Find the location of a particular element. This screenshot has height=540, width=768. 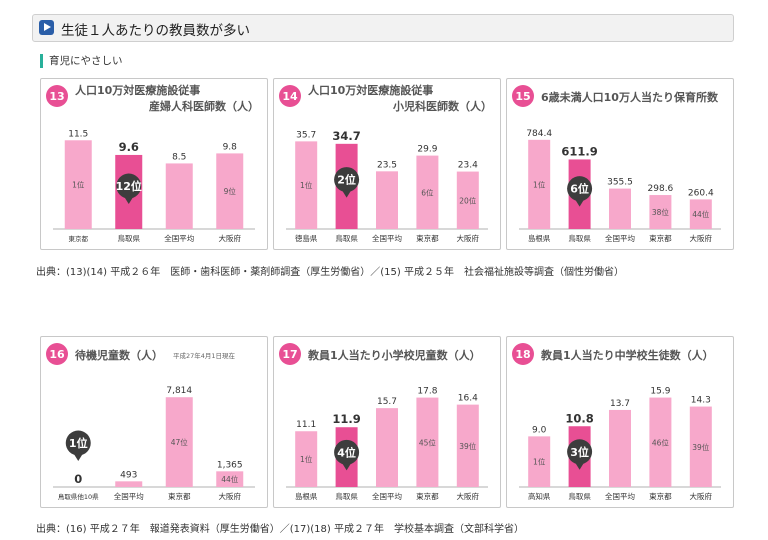

rank-label: 47位 is located at coordinates (180, 442).